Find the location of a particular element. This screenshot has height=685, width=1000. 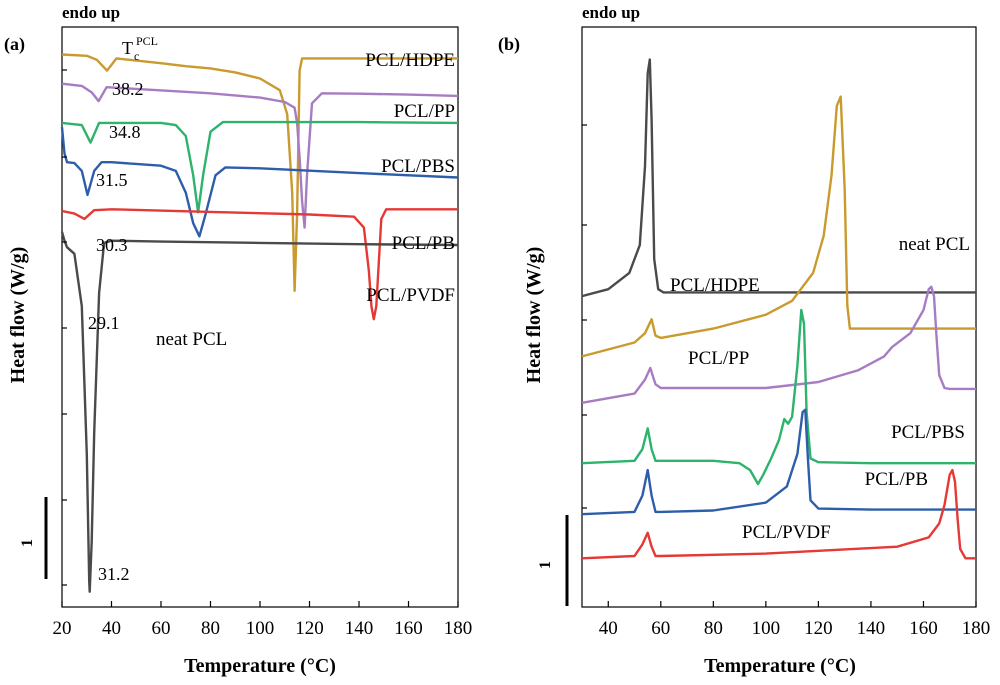

peak-label-hdpe: 38.2 is located at coordinates (128, 89).